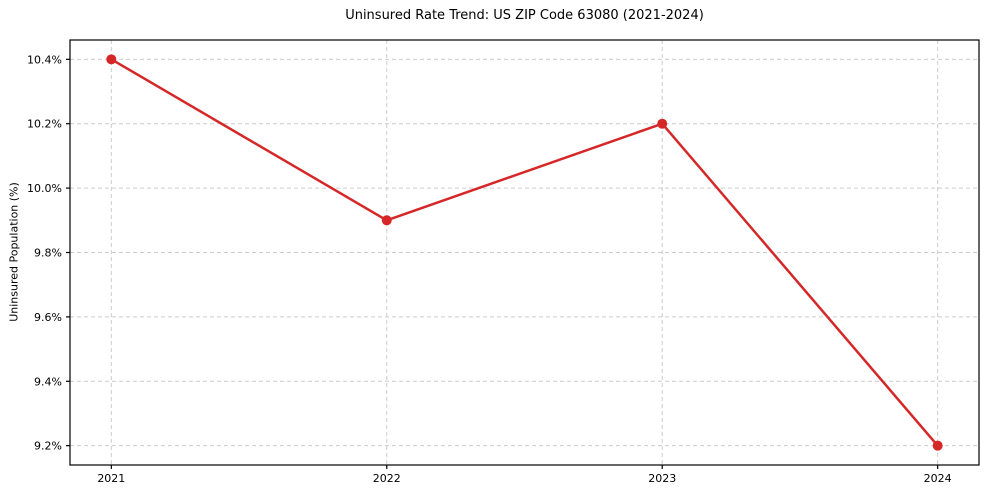 The width and height of the screenshot is (989, 490). What do you see at coordinates (111, 59) in the screenshot?
I see `data-point-2021` at bounding box center [111, 59].